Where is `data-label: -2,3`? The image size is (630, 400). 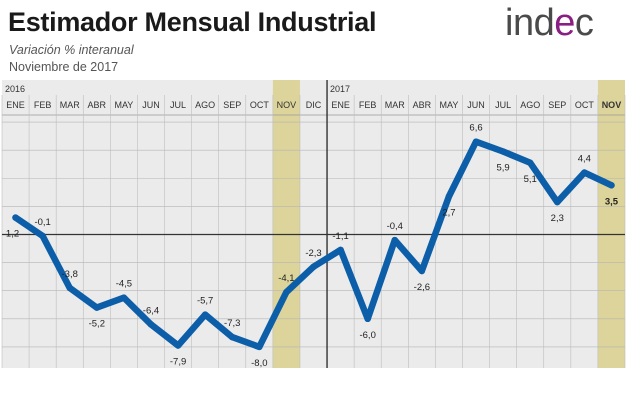 data-label: -2,3 is located at coordinates (313, 253).